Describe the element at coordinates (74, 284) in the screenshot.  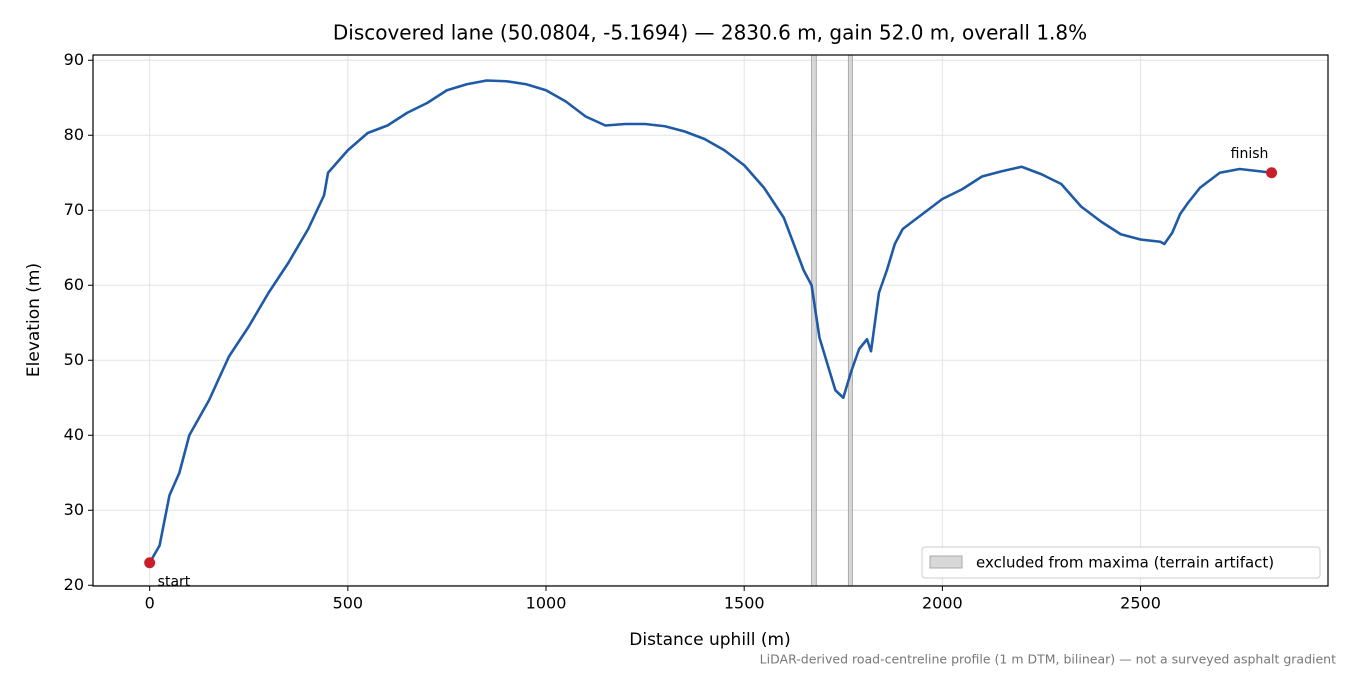
I see `y-tick-label: 60` at that location.